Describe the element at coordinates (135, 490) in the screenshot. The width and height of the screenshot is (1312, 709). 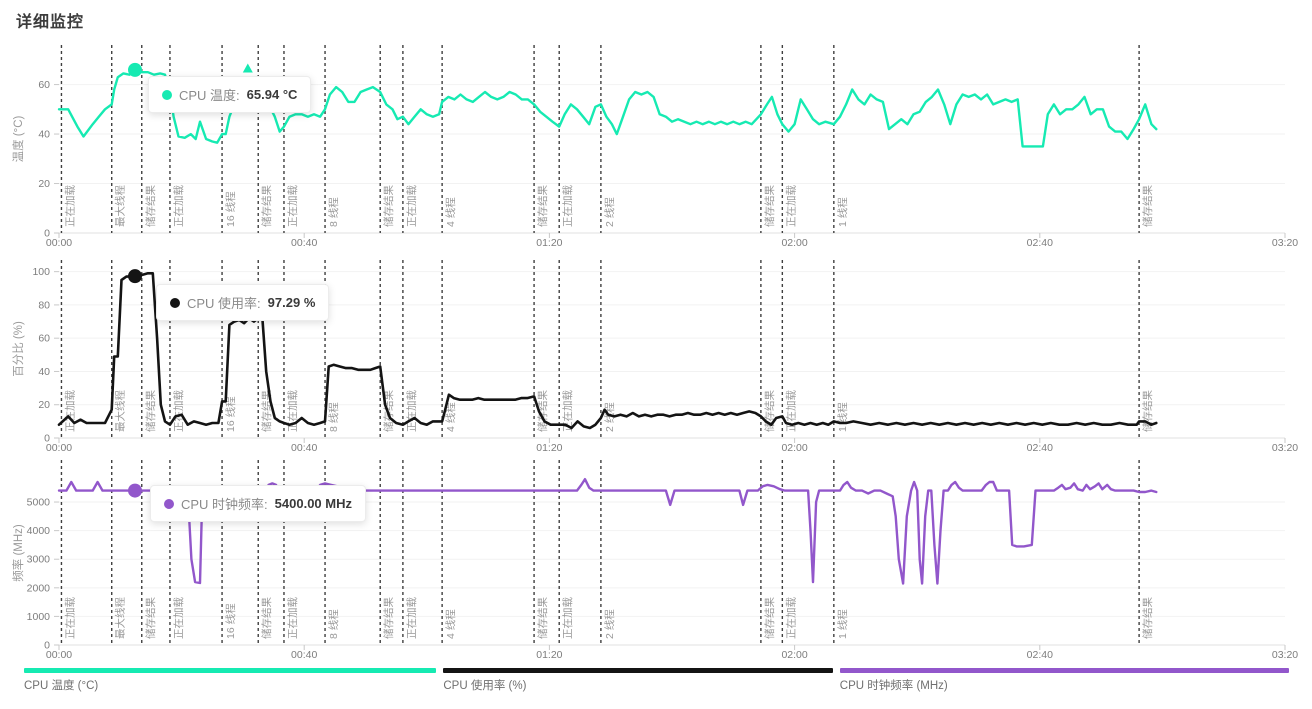
I see `frequency-hover-point` at that location.